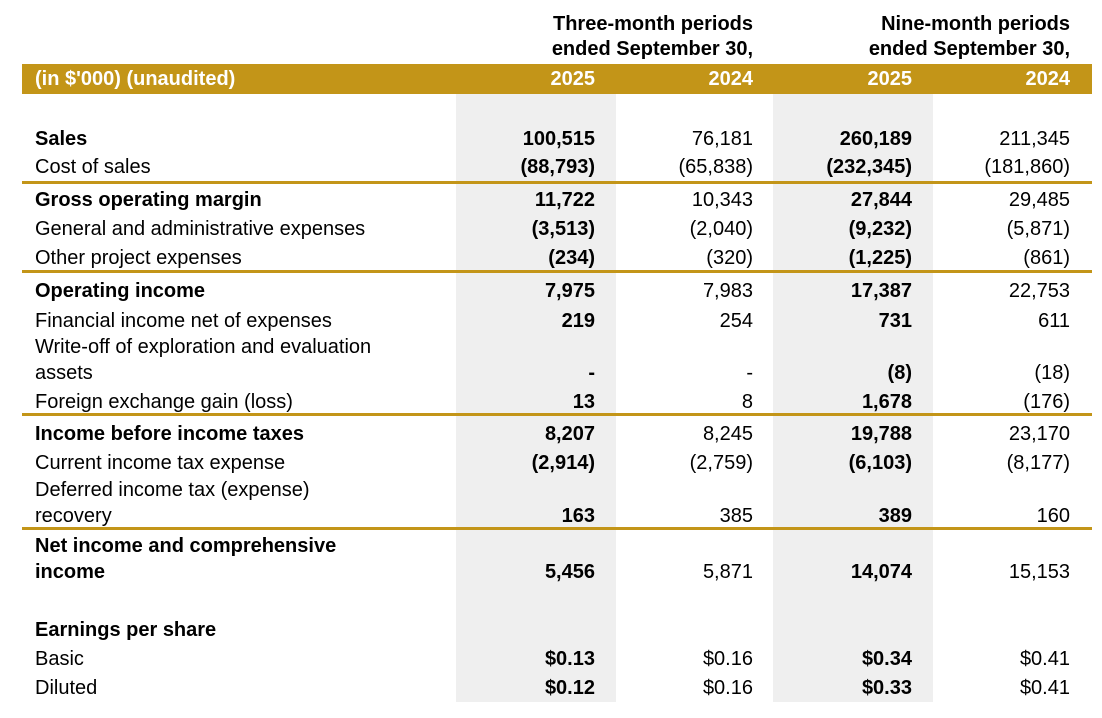  What do you see at coordinates (578, 321) in the screenshot?
I see `cell-value: 219` at bounding box center [578, 321].